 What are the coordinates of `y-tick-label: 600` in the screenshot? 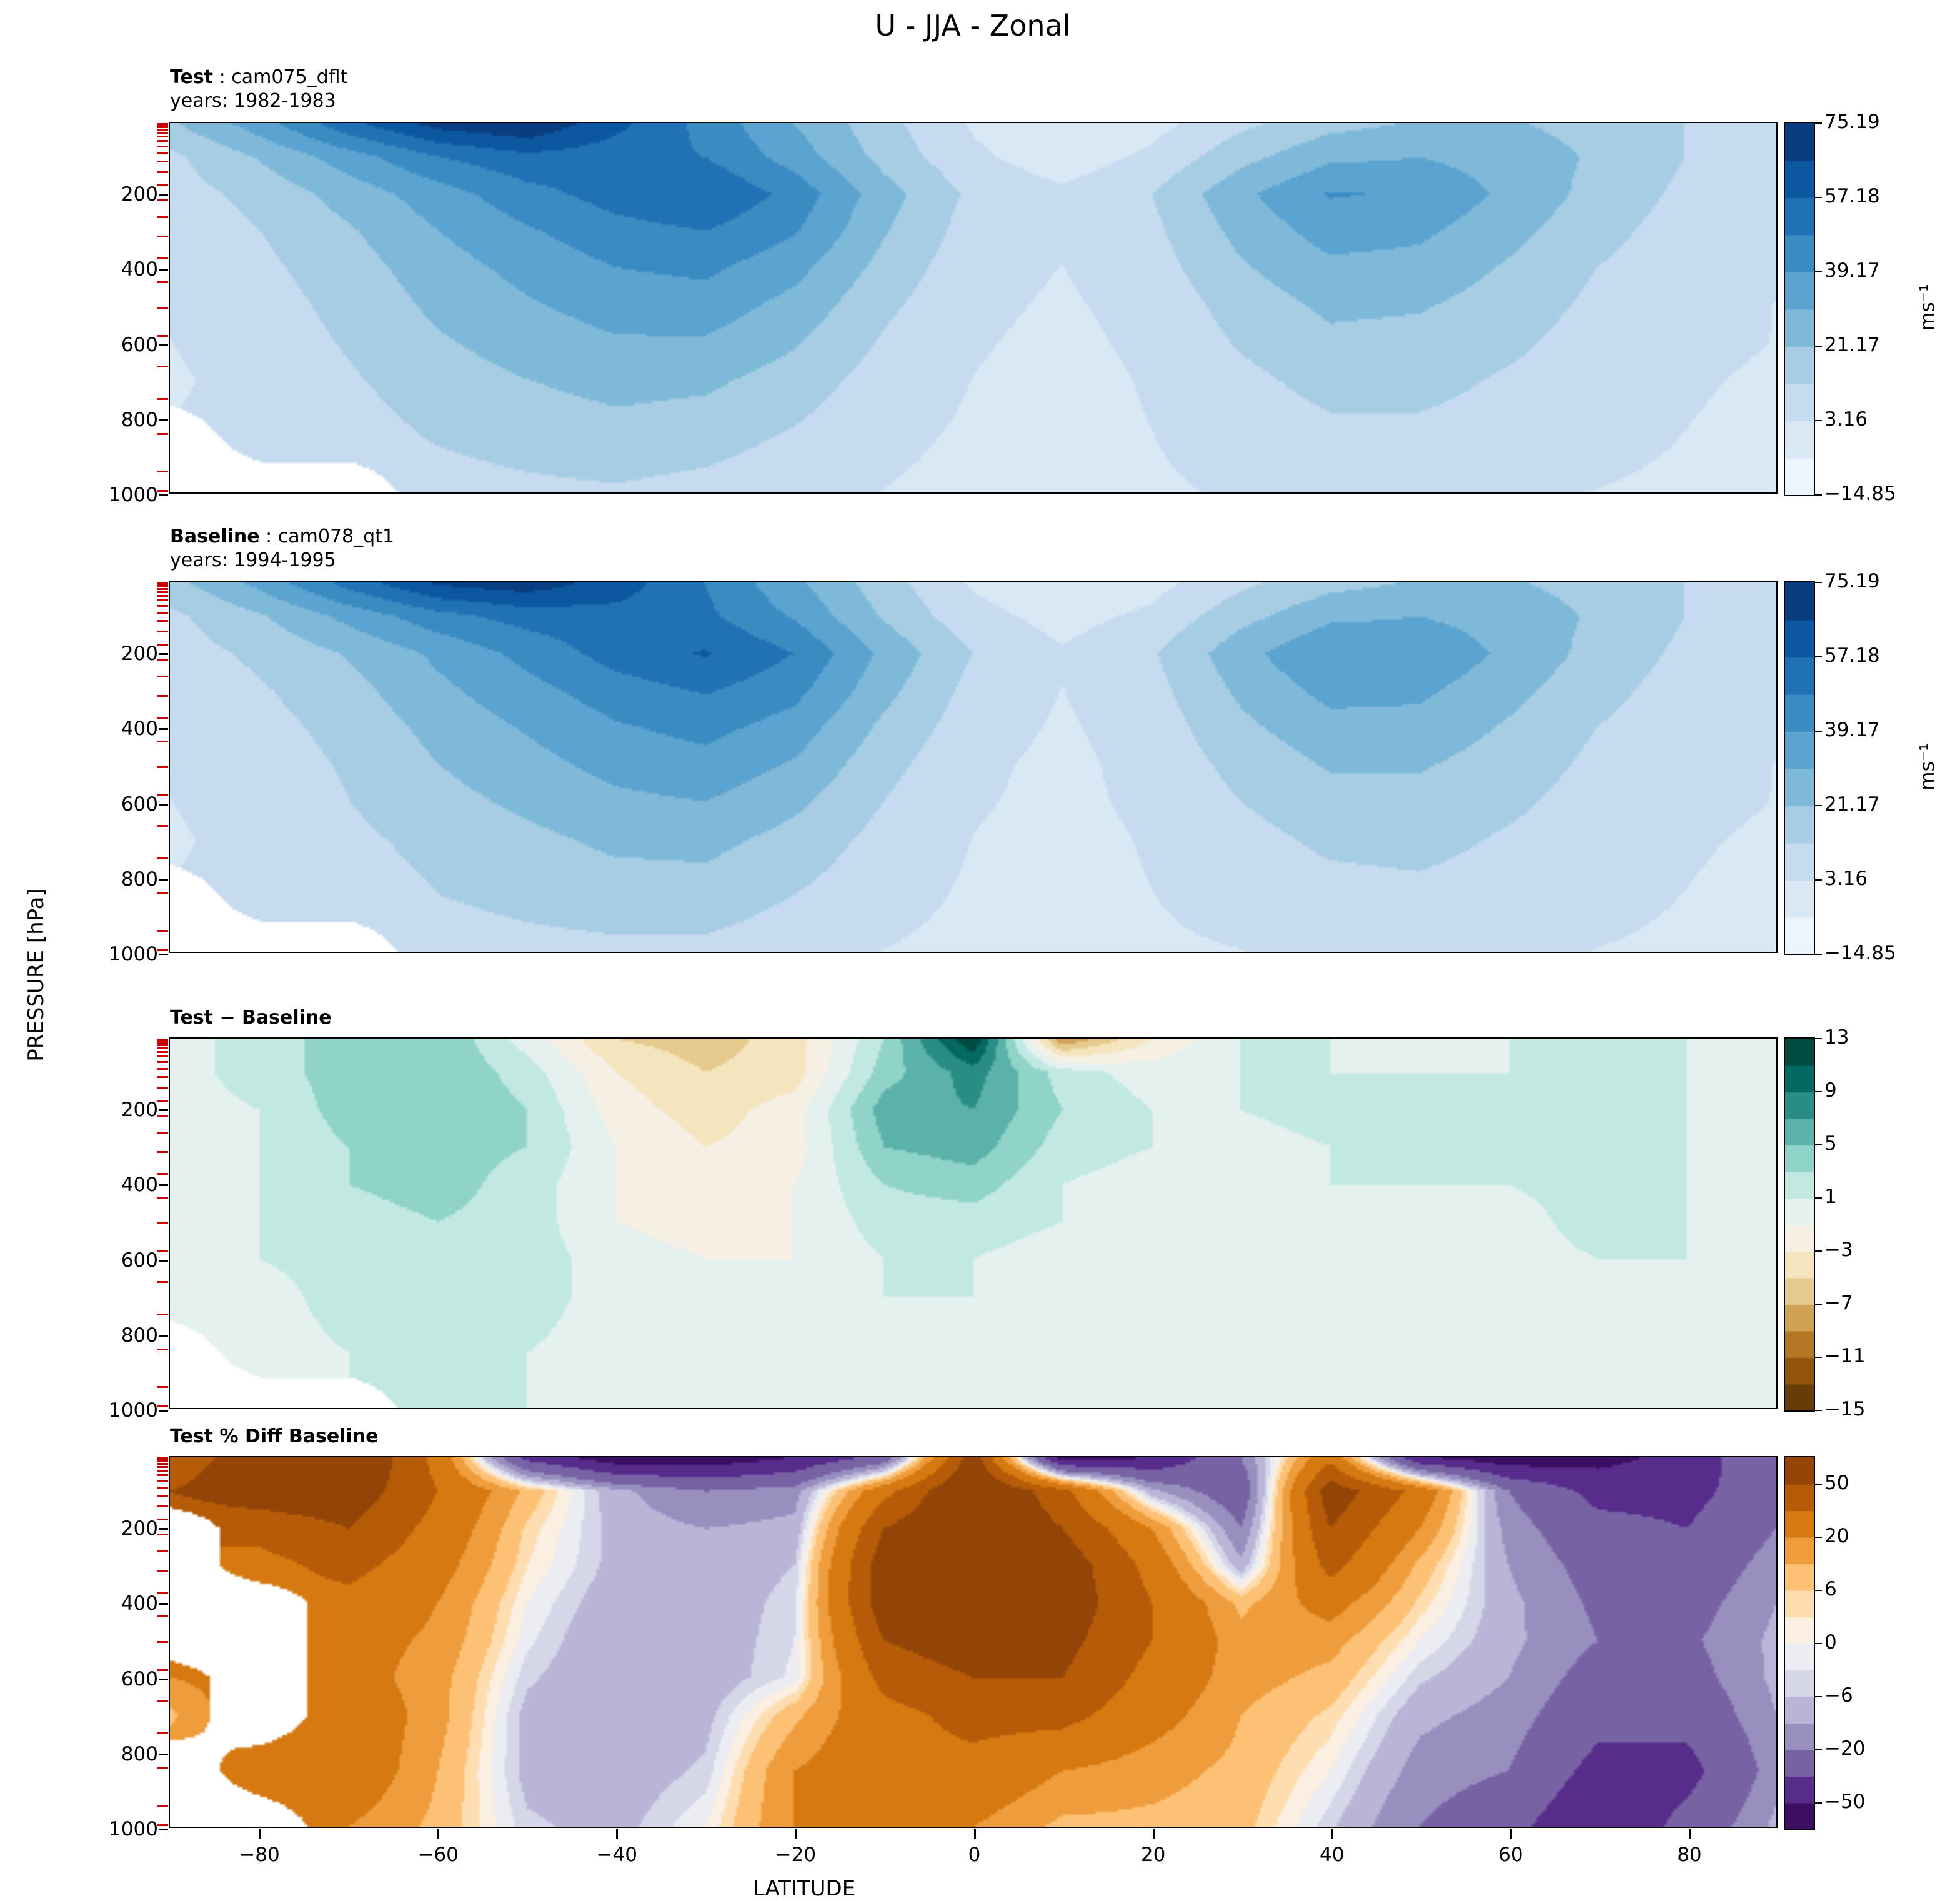 It's located at (139, 1260).